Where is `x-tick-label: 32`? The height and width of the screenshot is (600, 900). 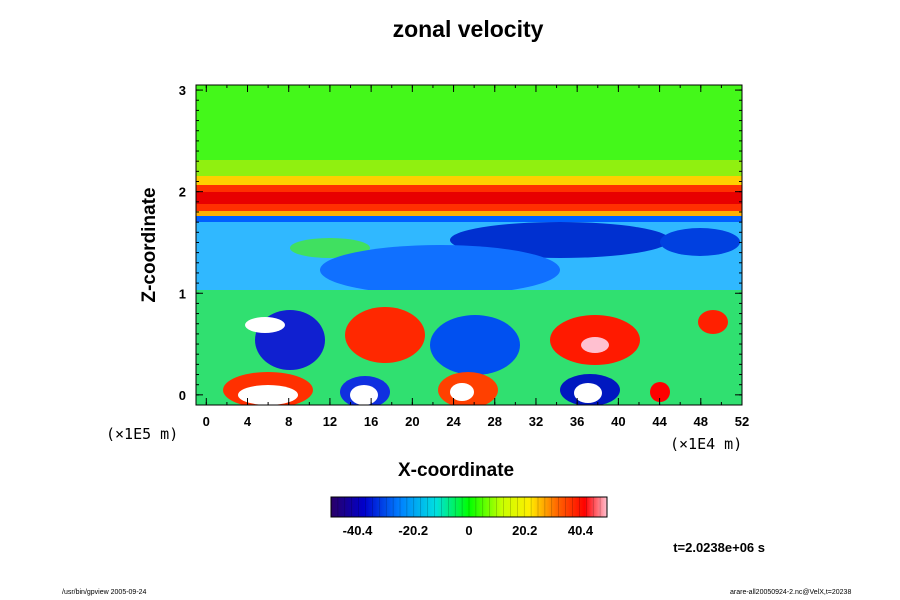
x-tick-label: 32 is located at coordinates (536, 421).